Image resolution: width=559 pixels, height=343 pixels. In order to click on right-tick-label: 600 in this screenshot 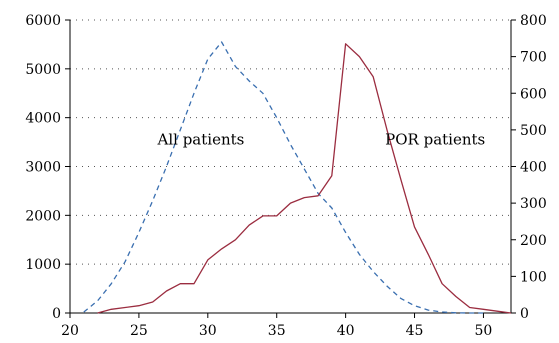, I will do `click(533, 94)`.